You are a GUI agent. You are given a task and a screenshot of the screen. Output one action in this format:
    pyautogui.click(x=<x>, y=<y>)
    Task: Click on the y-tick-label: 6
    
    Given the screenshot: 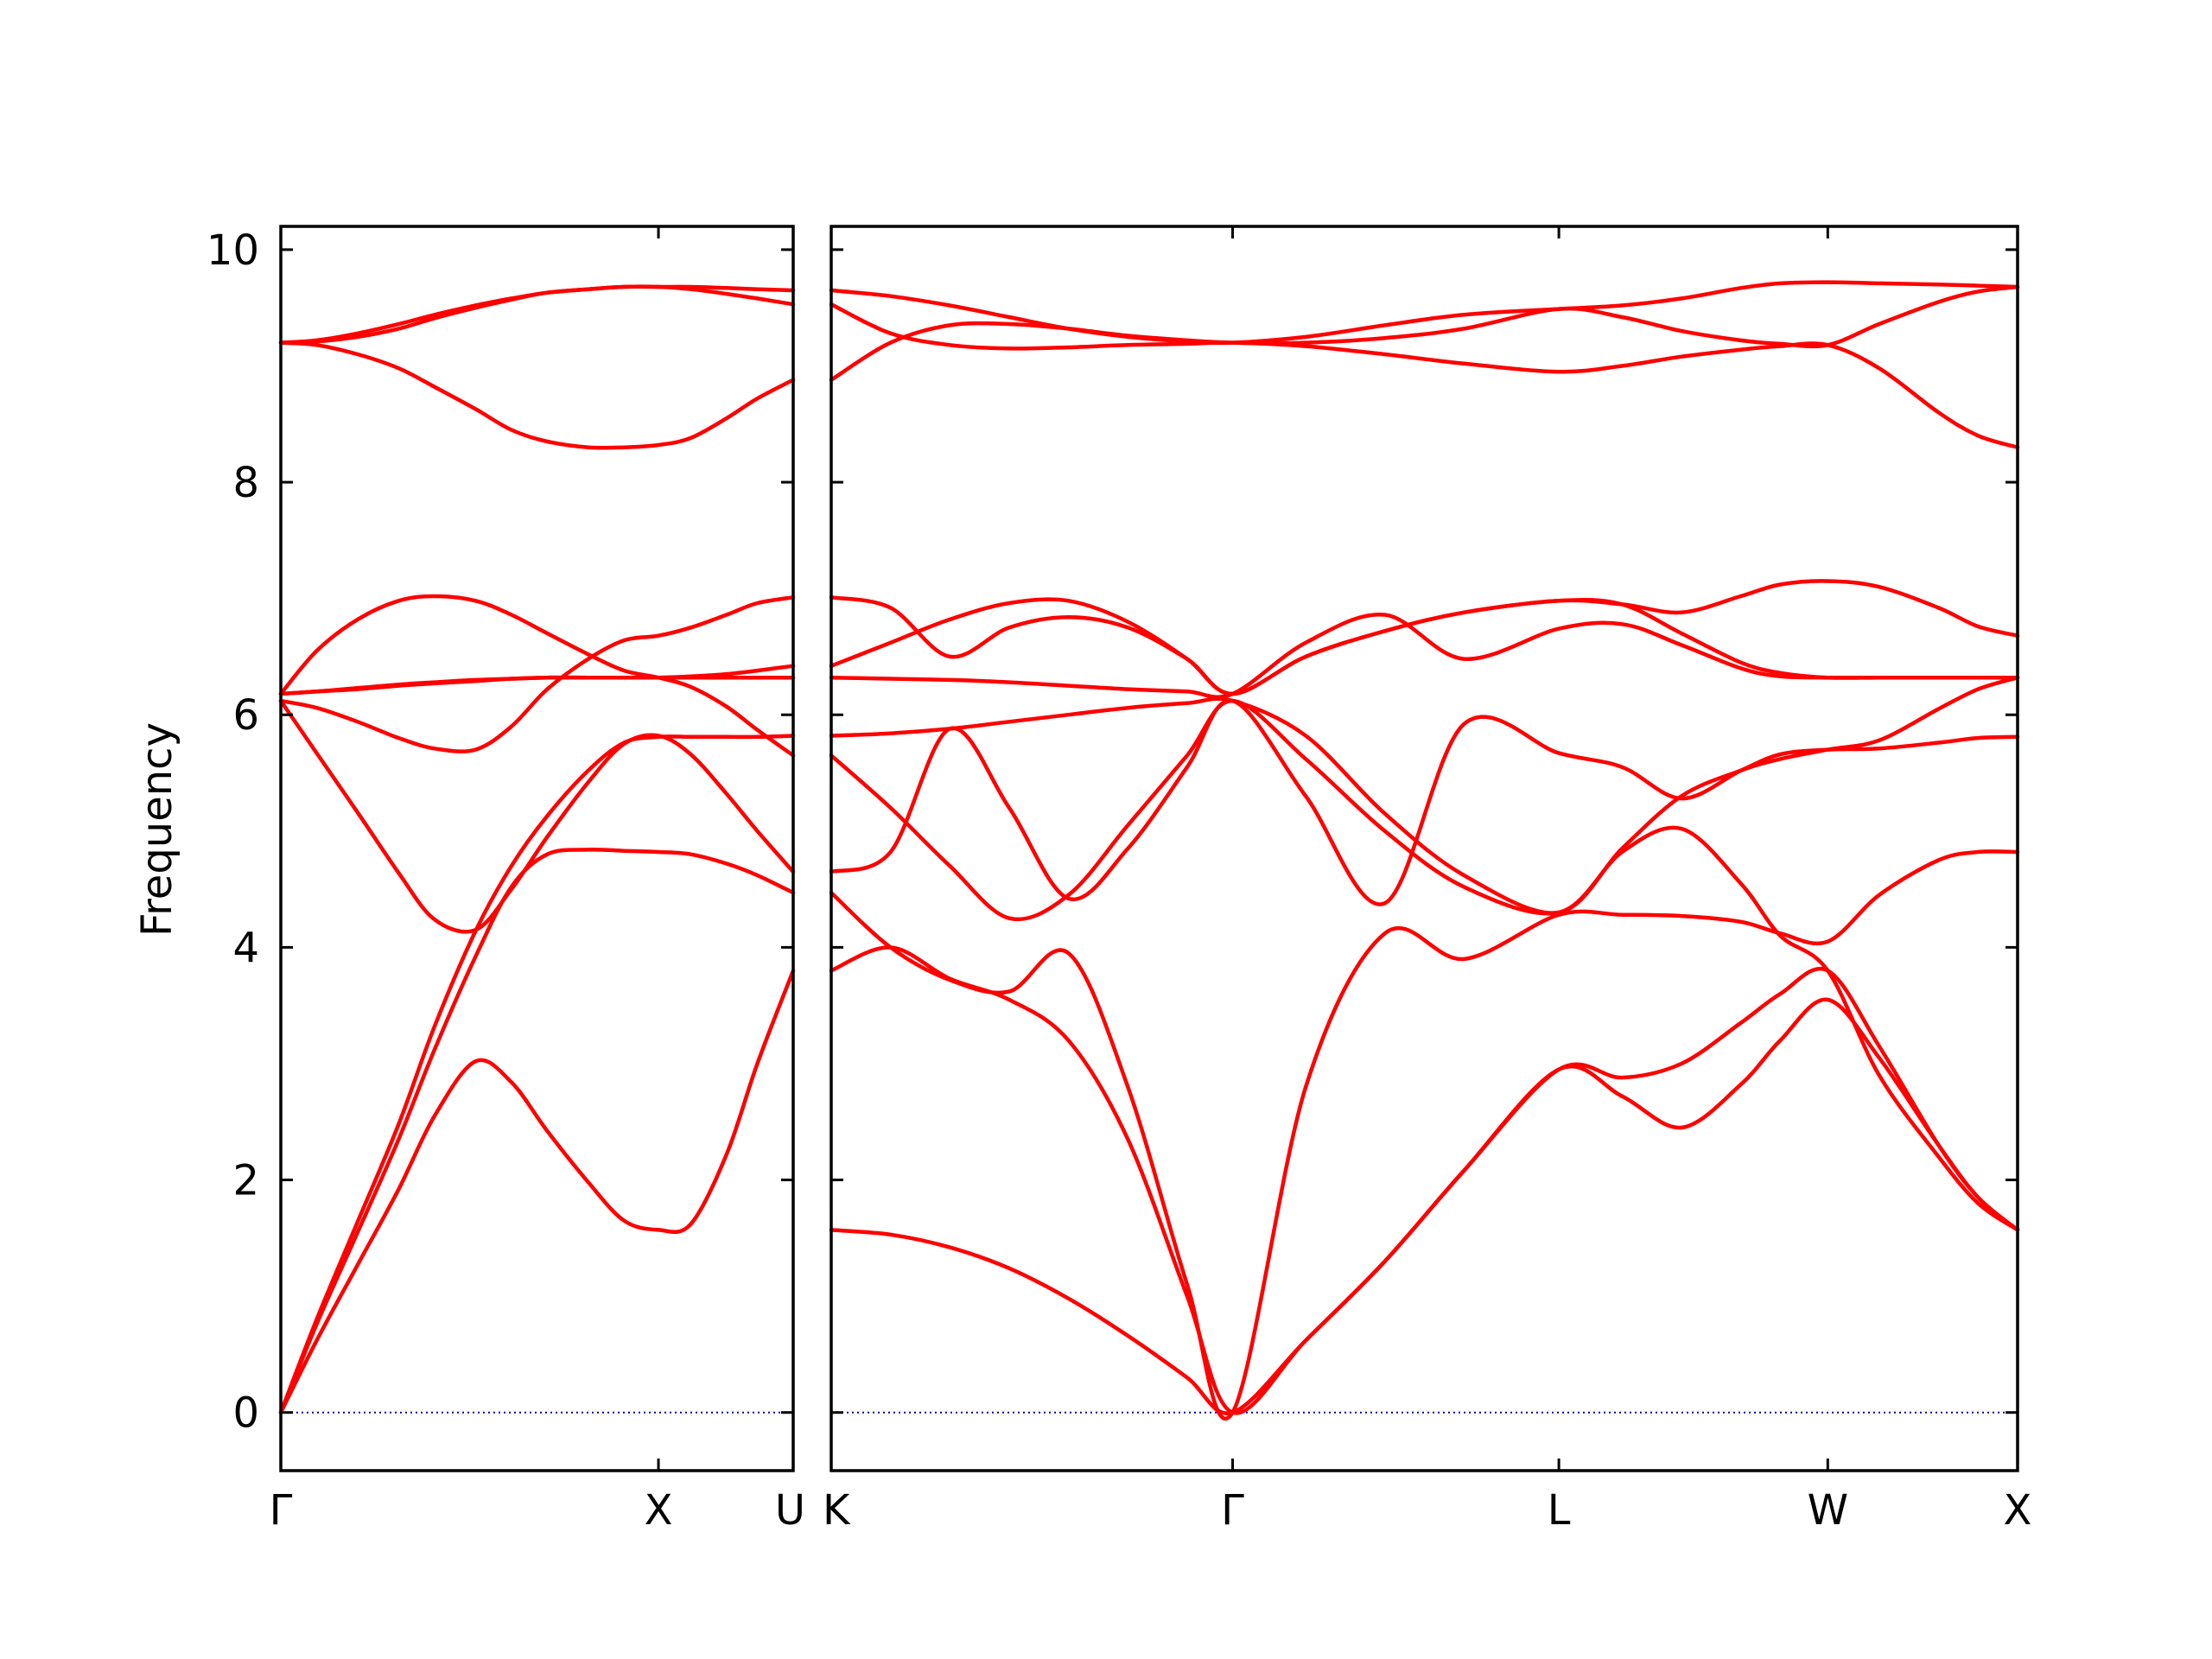 What is the action you would take?
    pyautogui.click(x=245, y=715)
    